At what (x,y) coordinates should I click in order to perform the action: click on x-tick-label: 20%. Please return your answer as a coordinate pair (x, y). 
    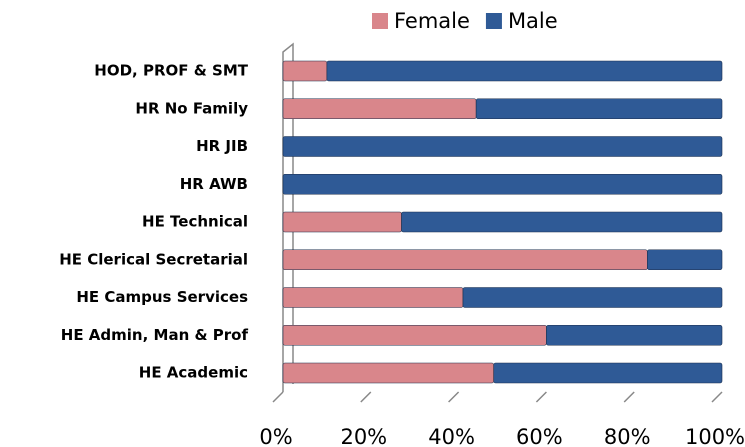
    Looking at the image, I should click on (363, 436).